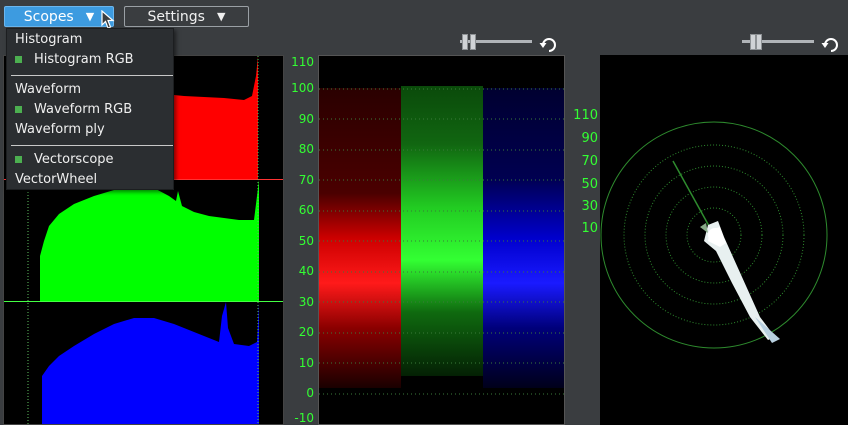 Image resolution: width=848 pixels, height=425 pixels. I want to click on menu-item-histogram-rgb: Histogram RGB, so click(74, 59).